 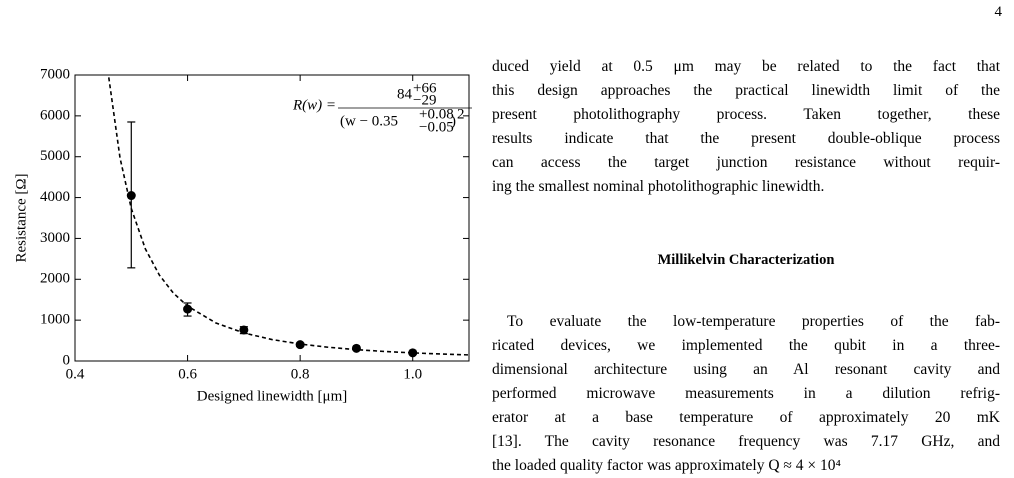 I want to click on y-tick-label: 5000, so click(x=55, y=156).